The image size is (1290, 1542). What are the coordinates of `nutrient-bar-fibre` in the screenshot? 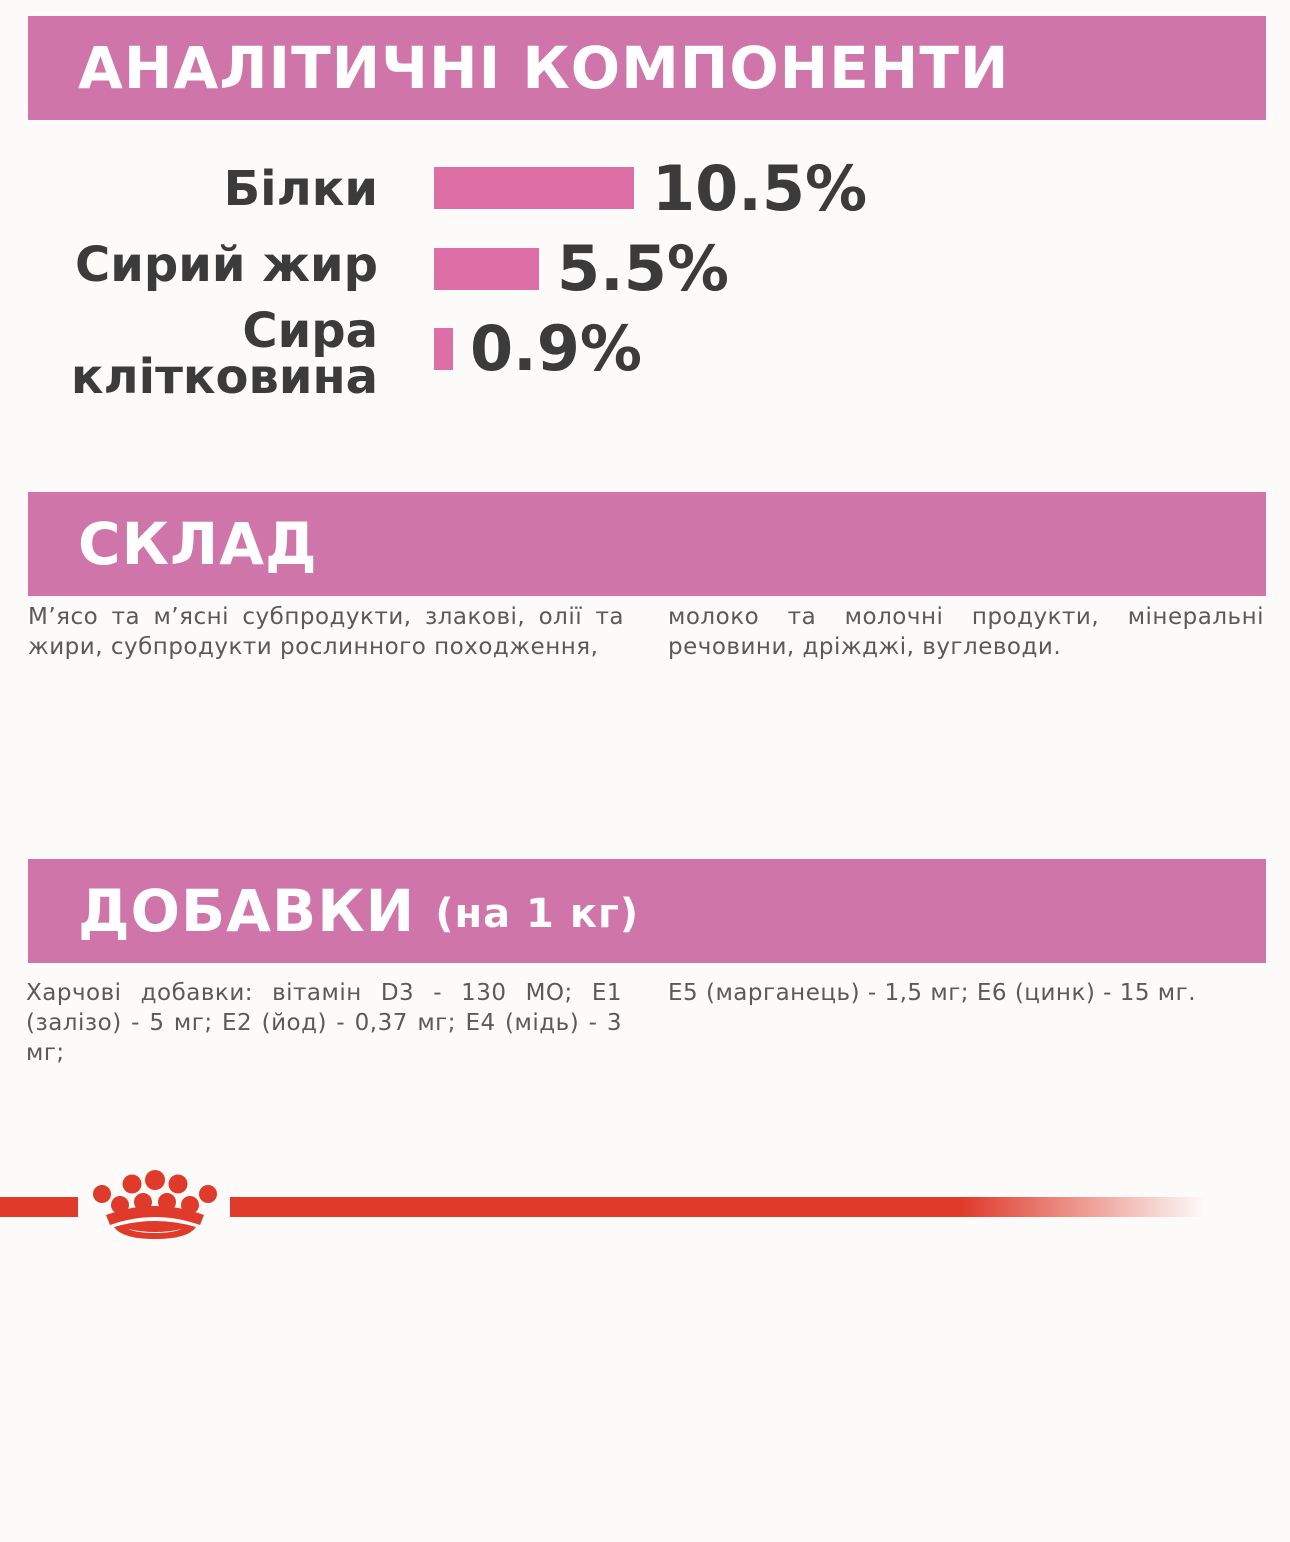 It's located at (443, 349).